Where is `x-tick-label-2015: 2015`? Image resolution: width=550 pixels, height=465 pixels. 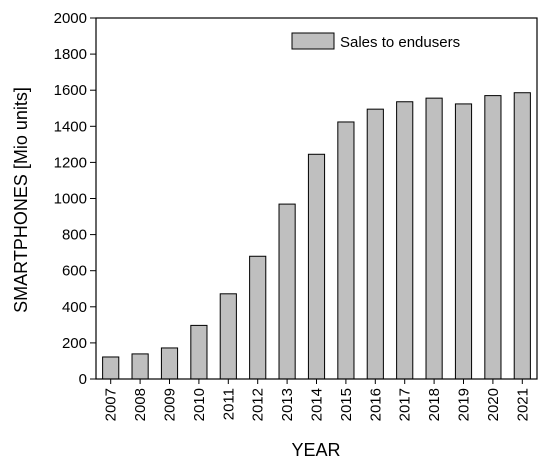
x-tick-label-2015: 2015 is located at coordinates (346, 404).